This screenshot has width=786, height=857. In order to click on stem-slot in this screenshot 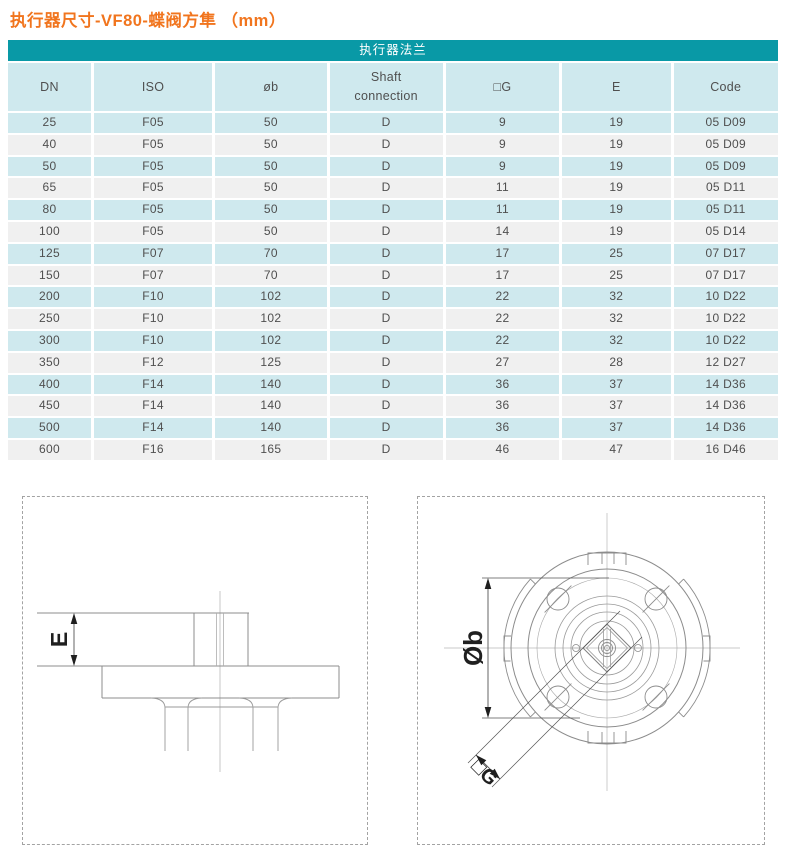, I will do `click(220, 639)`.